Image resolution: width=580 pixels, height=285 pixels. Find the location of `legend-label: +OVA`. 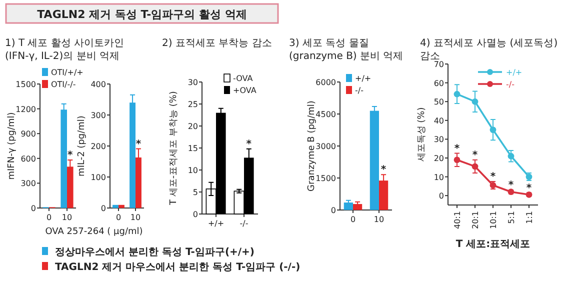

legend-label: +OVA is located at coordinates (245, 90).